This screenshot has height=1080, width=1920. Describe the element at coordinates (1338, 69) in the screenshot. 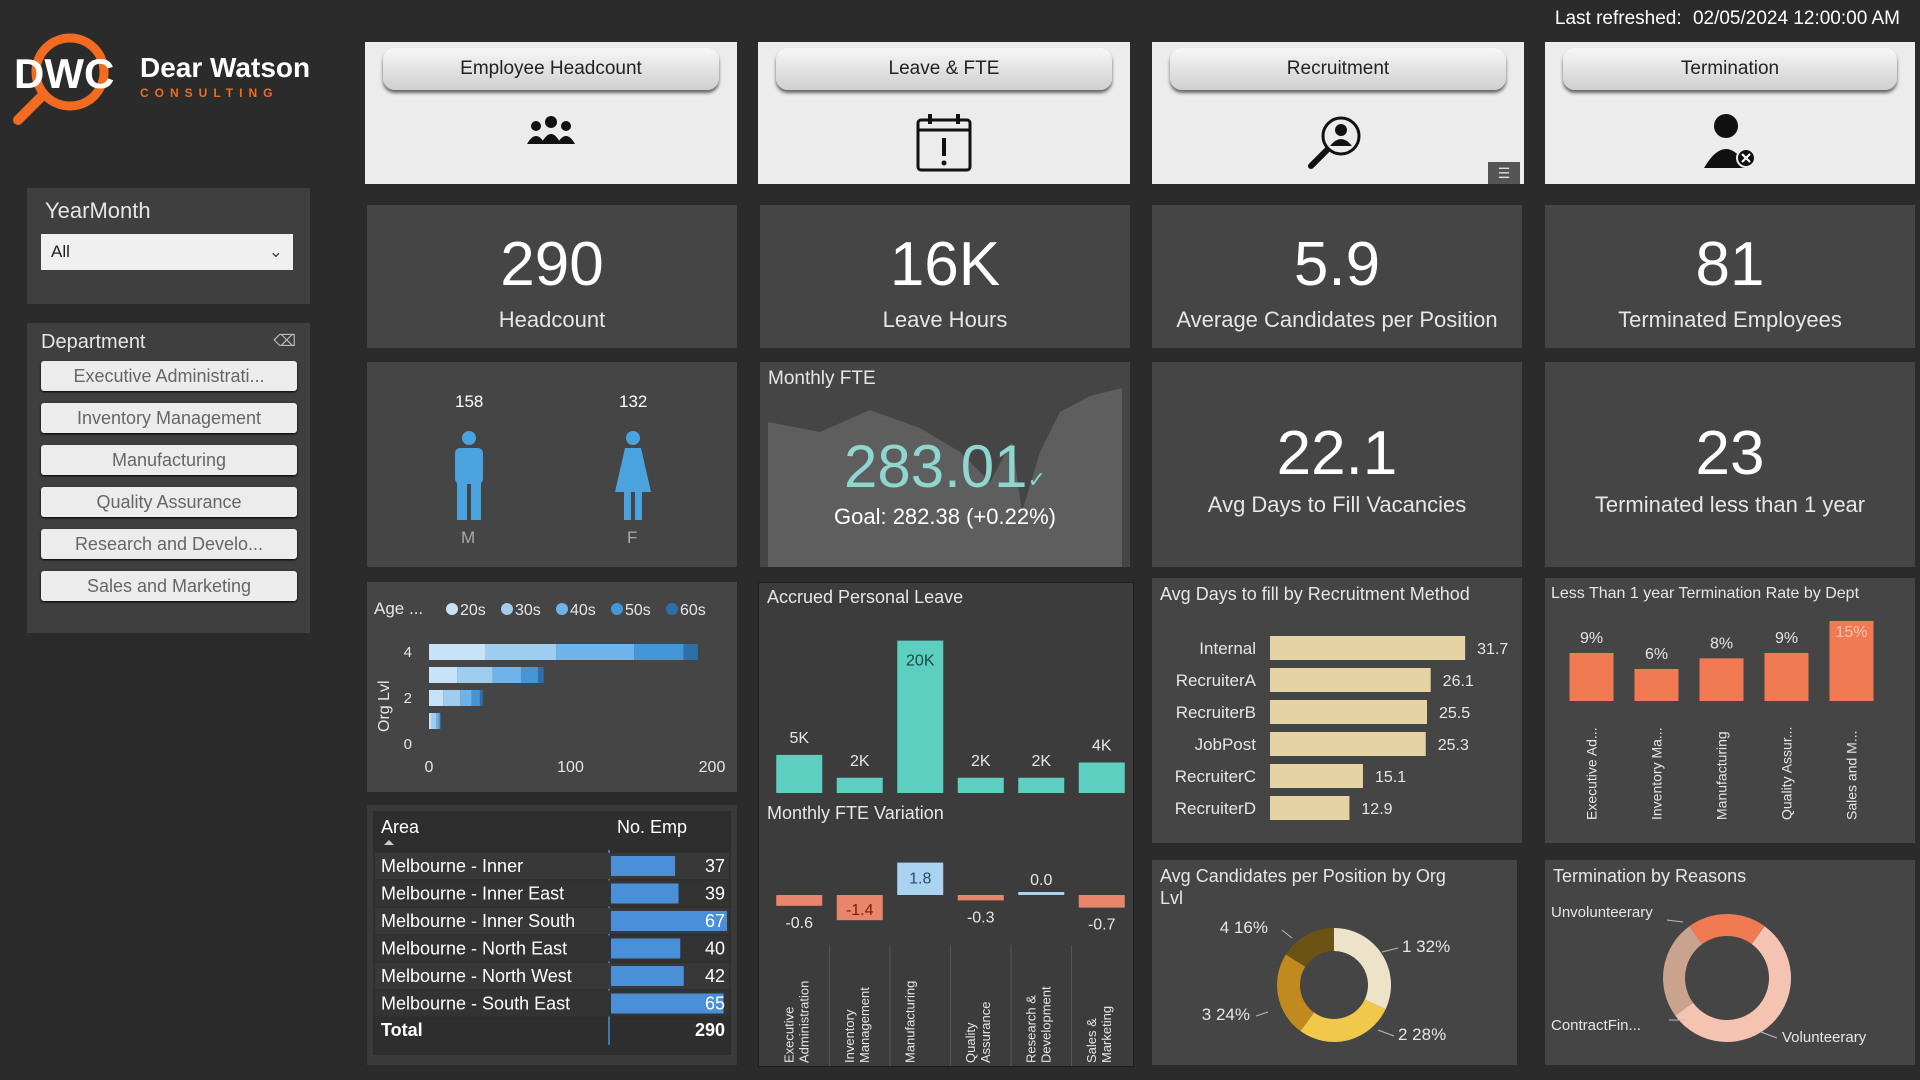

I see `nav-button-recruitment: Recruitment` at that location.